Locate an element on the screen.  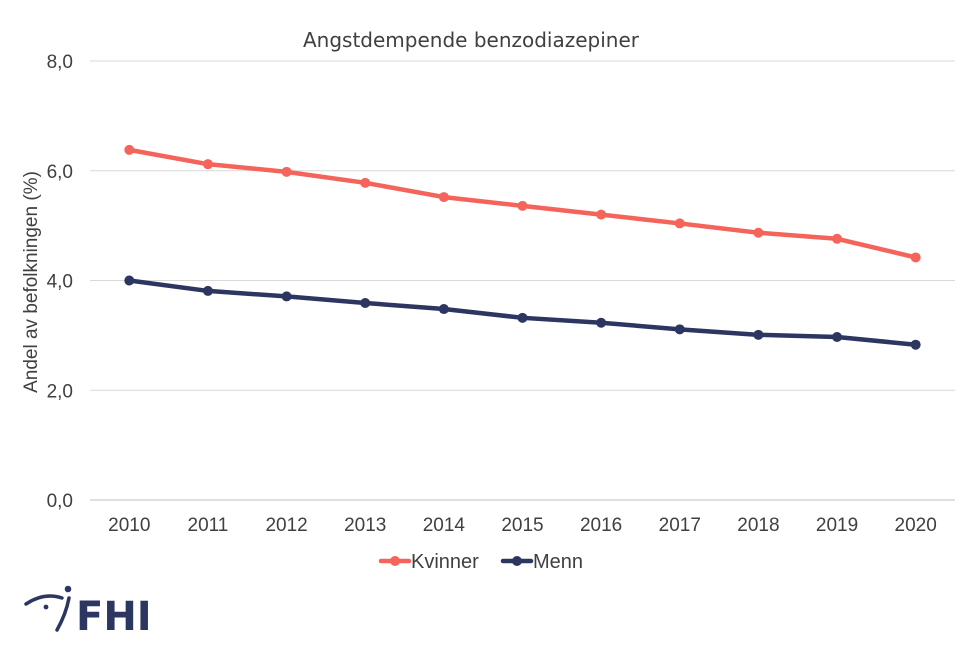
series-menn is located at coordinates (522, 312).